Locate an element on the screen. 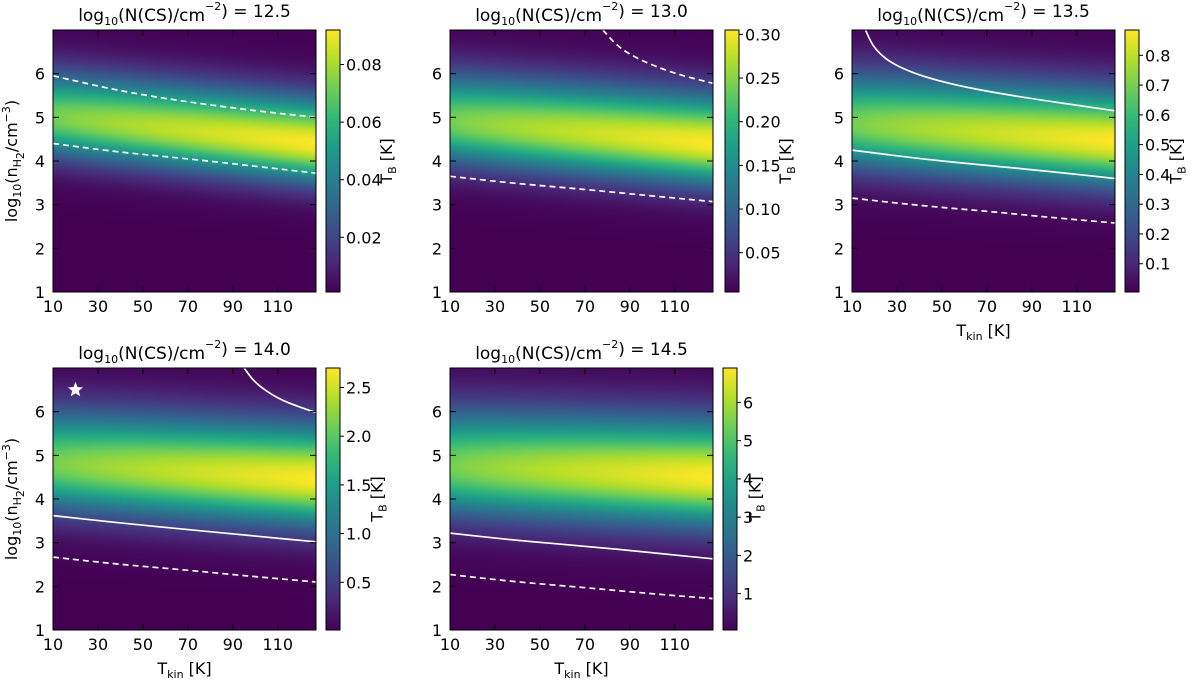  colorbar-tick-label: 6 is located at coordinates (748, 402).